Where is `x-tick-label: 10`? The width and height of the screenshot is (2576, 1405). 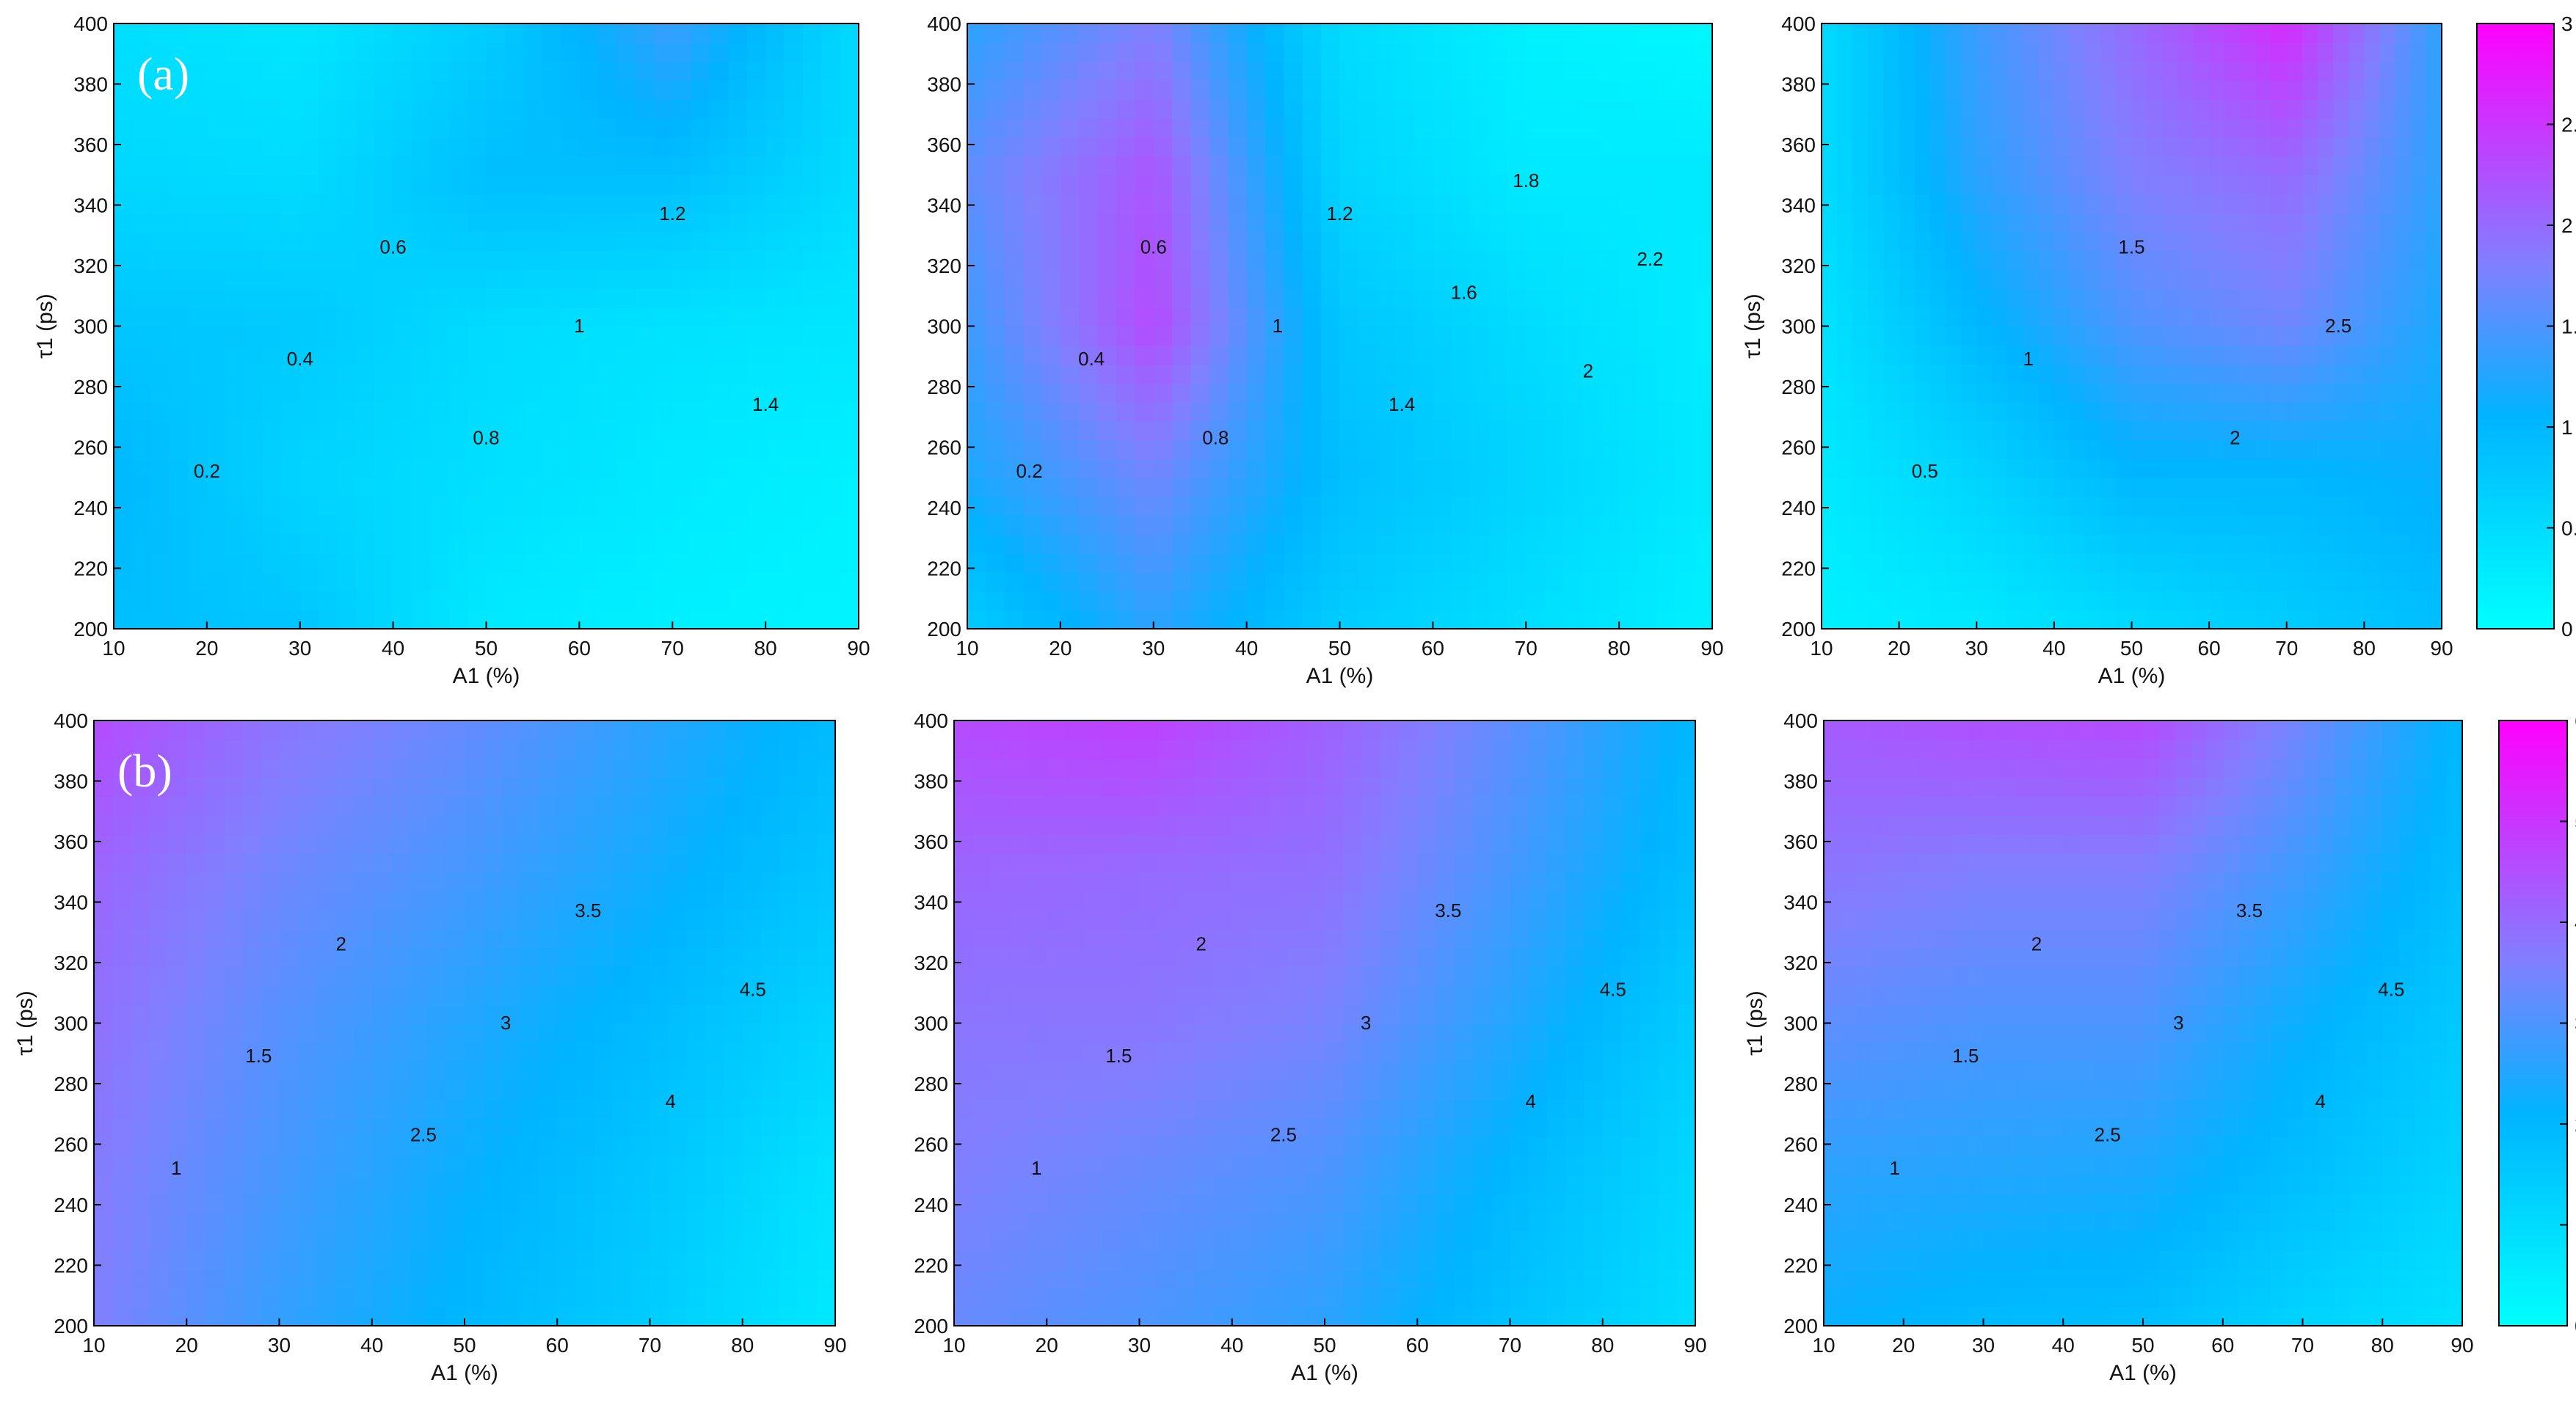 x-tick-label: 10 is located at coordinates (967, 648).